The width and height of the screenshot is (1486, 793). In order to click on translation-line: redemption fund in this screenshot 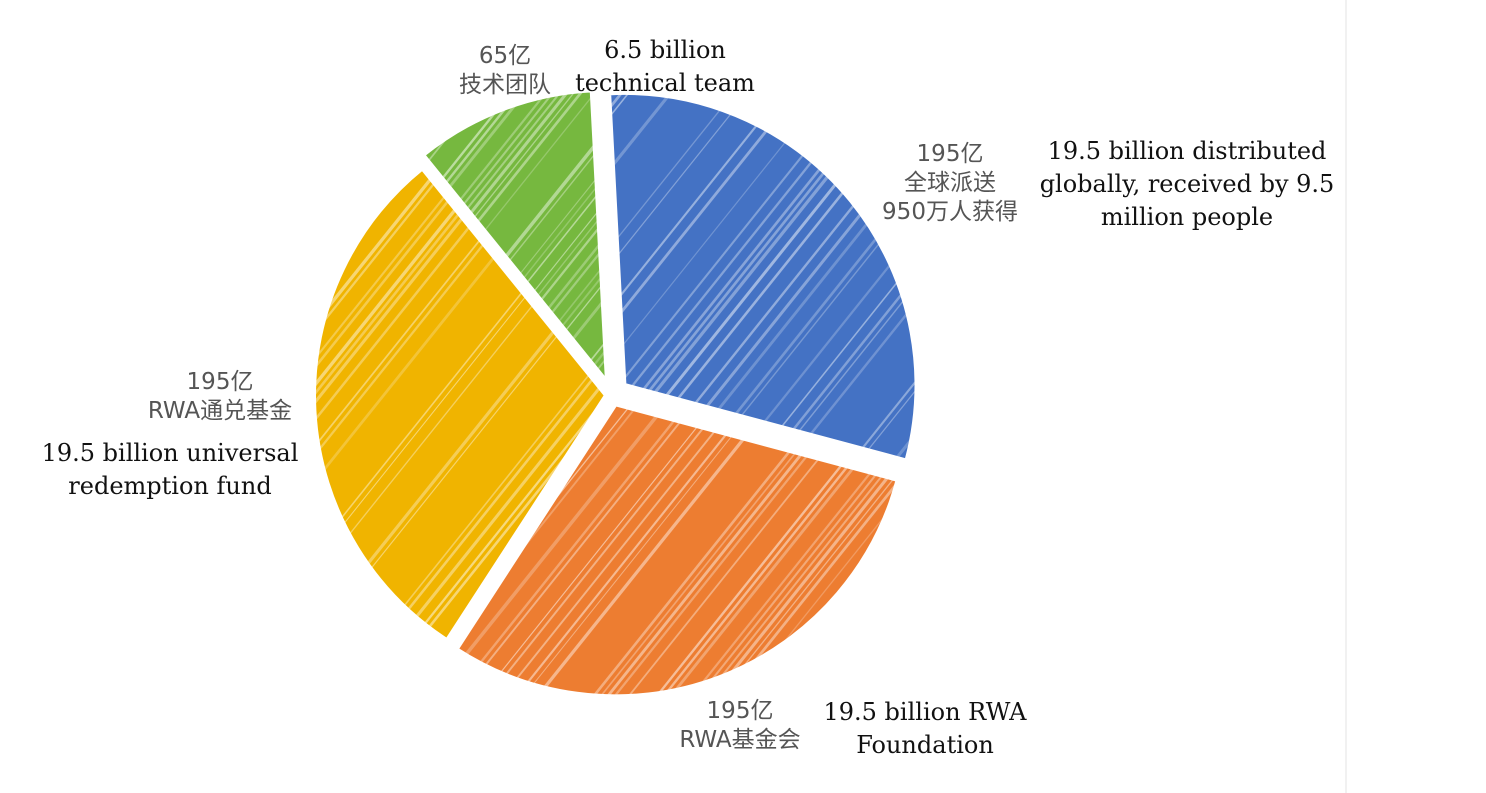, I will do `click(170, 486)`.